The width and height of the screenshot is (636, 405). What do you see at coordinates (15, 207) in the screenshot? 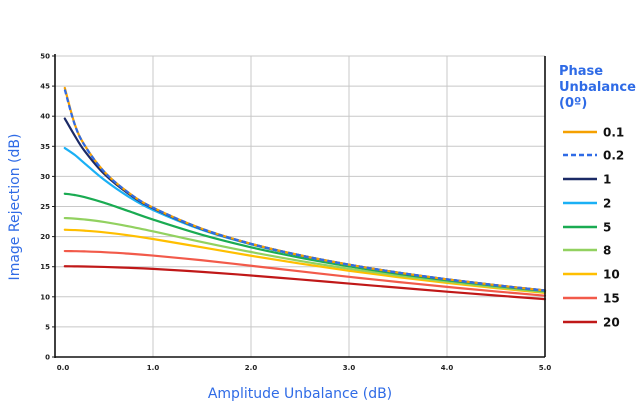
I see `y-axis-title: Image Rejection (dB)` at bounding box center [15, 207].